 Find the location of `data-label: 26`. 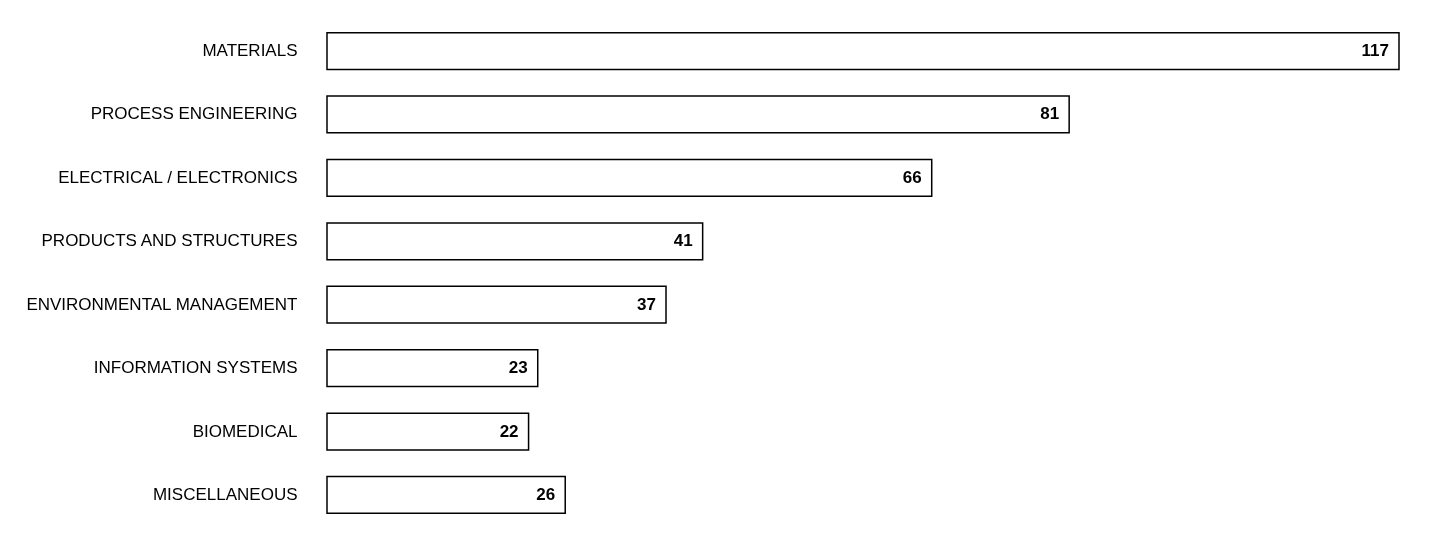

data-label: 26 is located at coordinates (546, 494).